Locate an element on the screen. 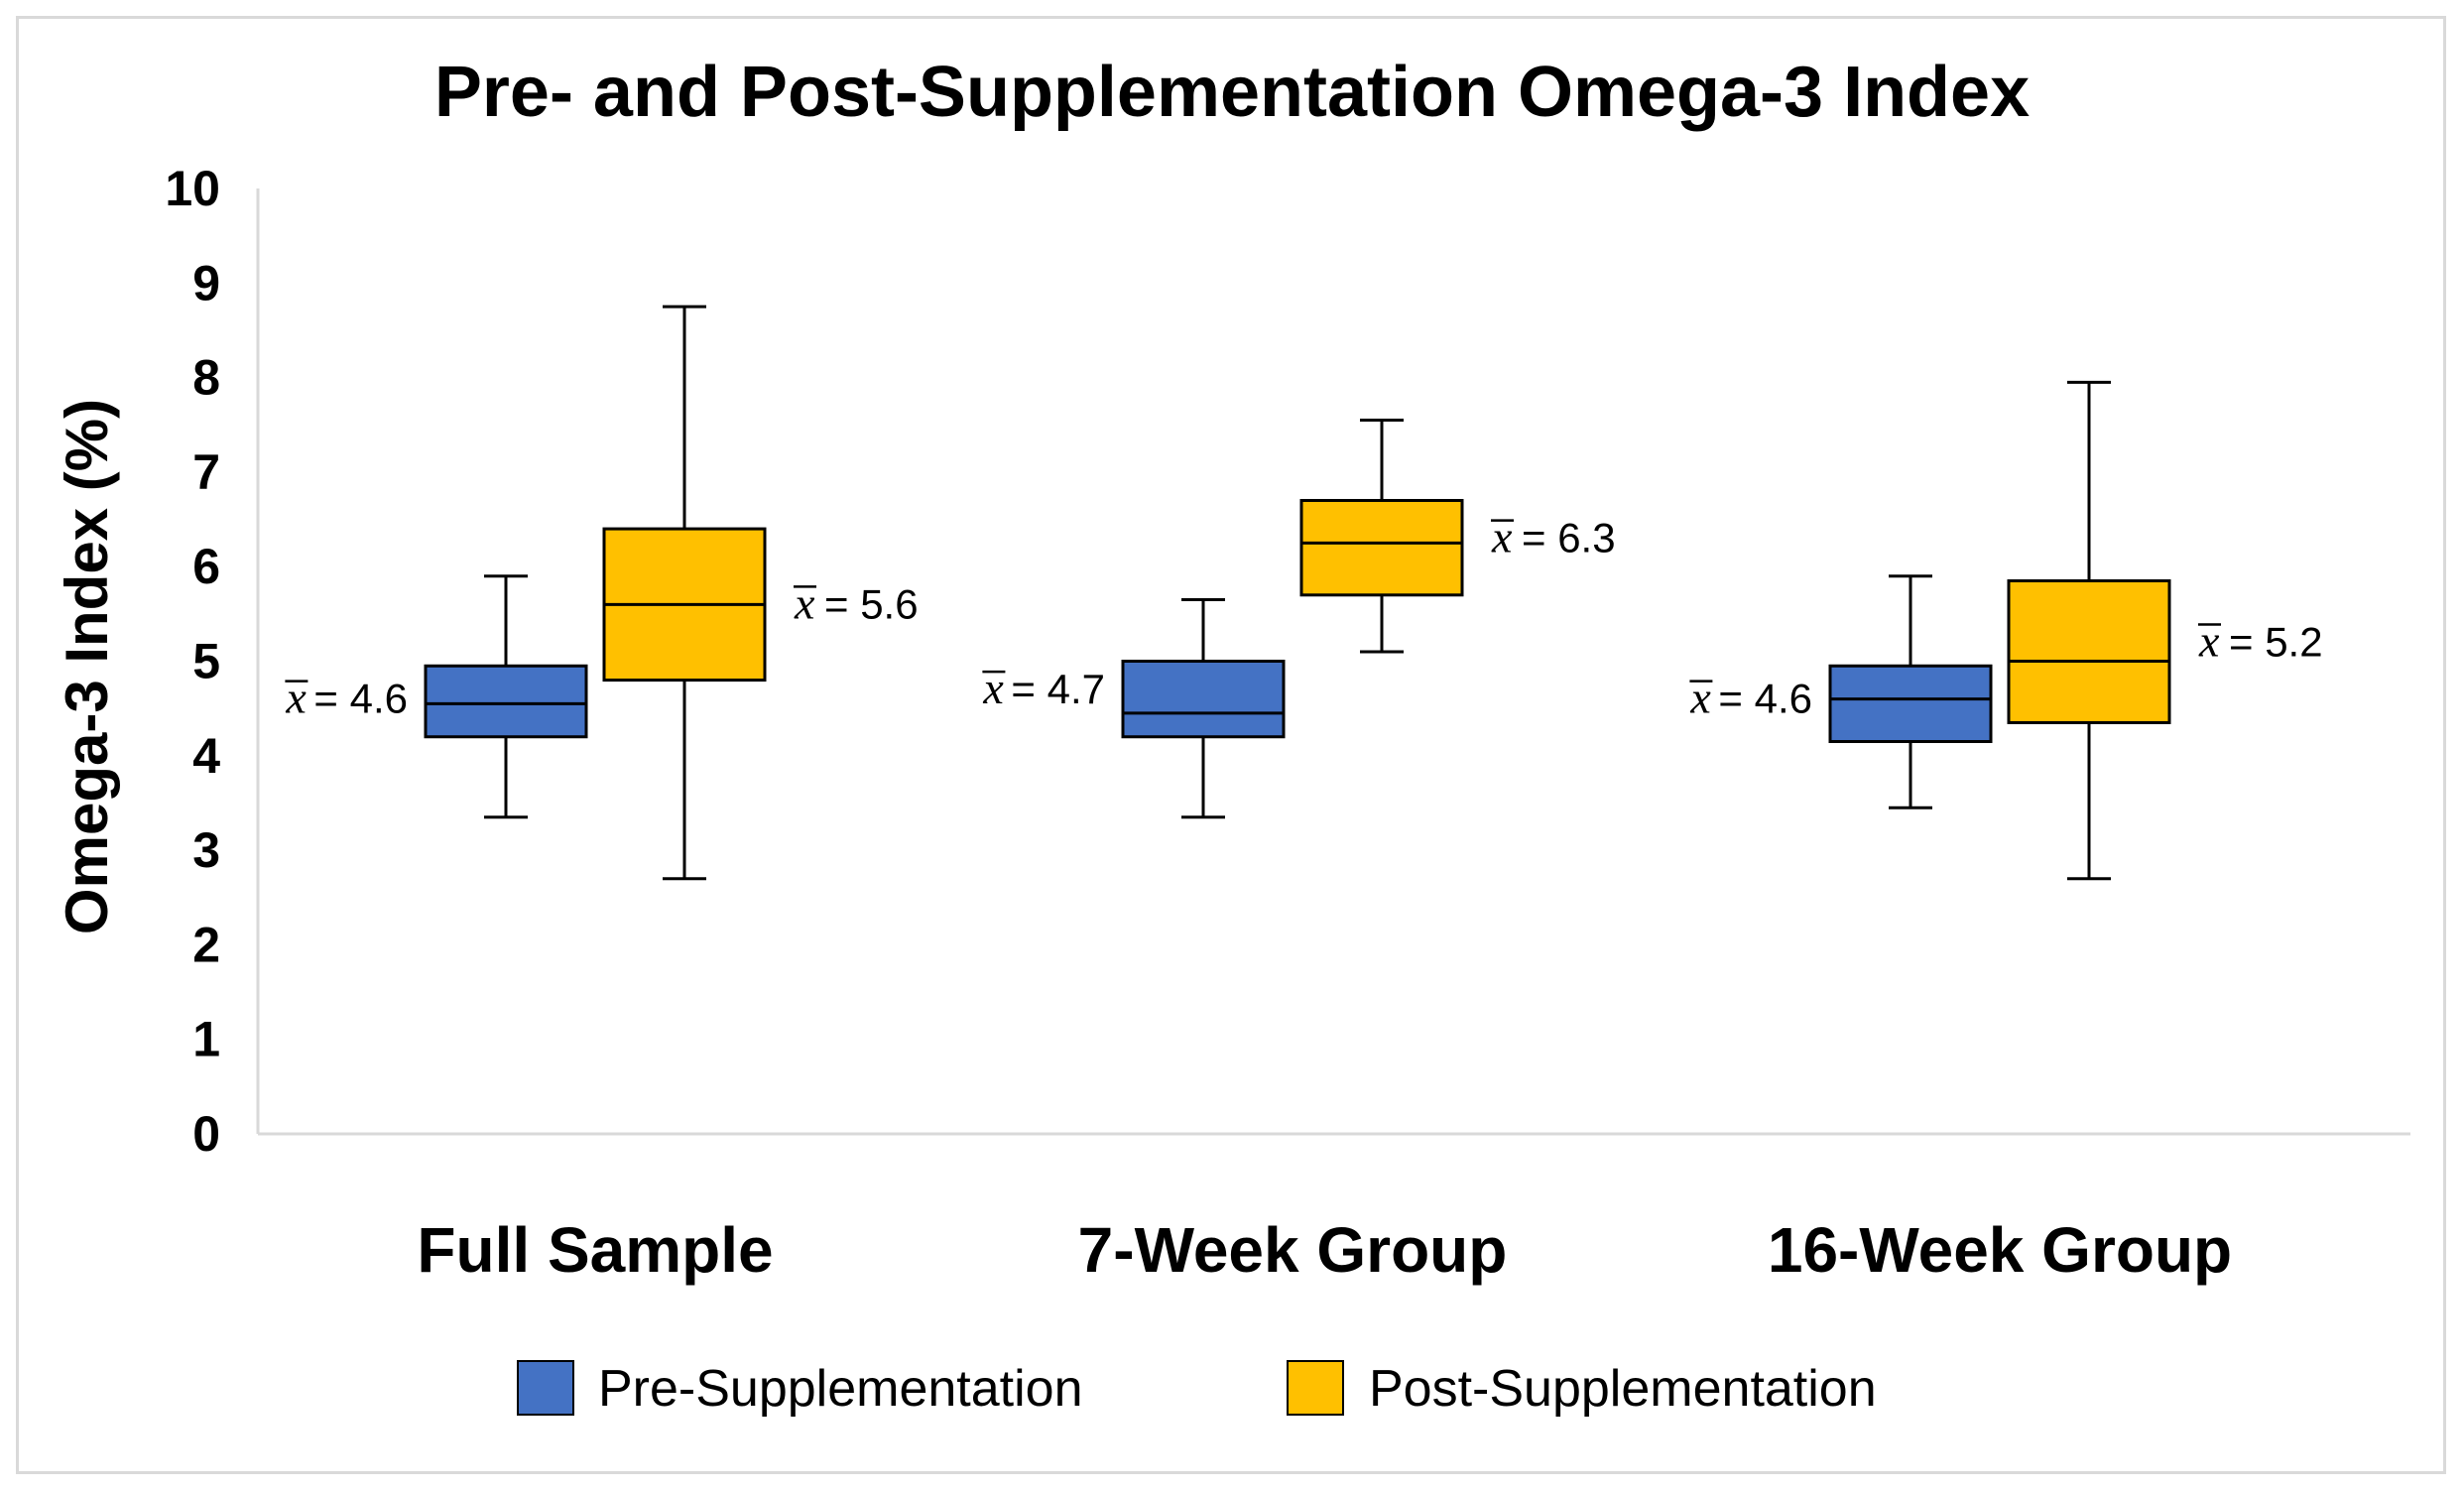 The height and width of the screenshot is (1493, 2464). box-pre-1: = 4.7x is located at coordinates (1134, 708).